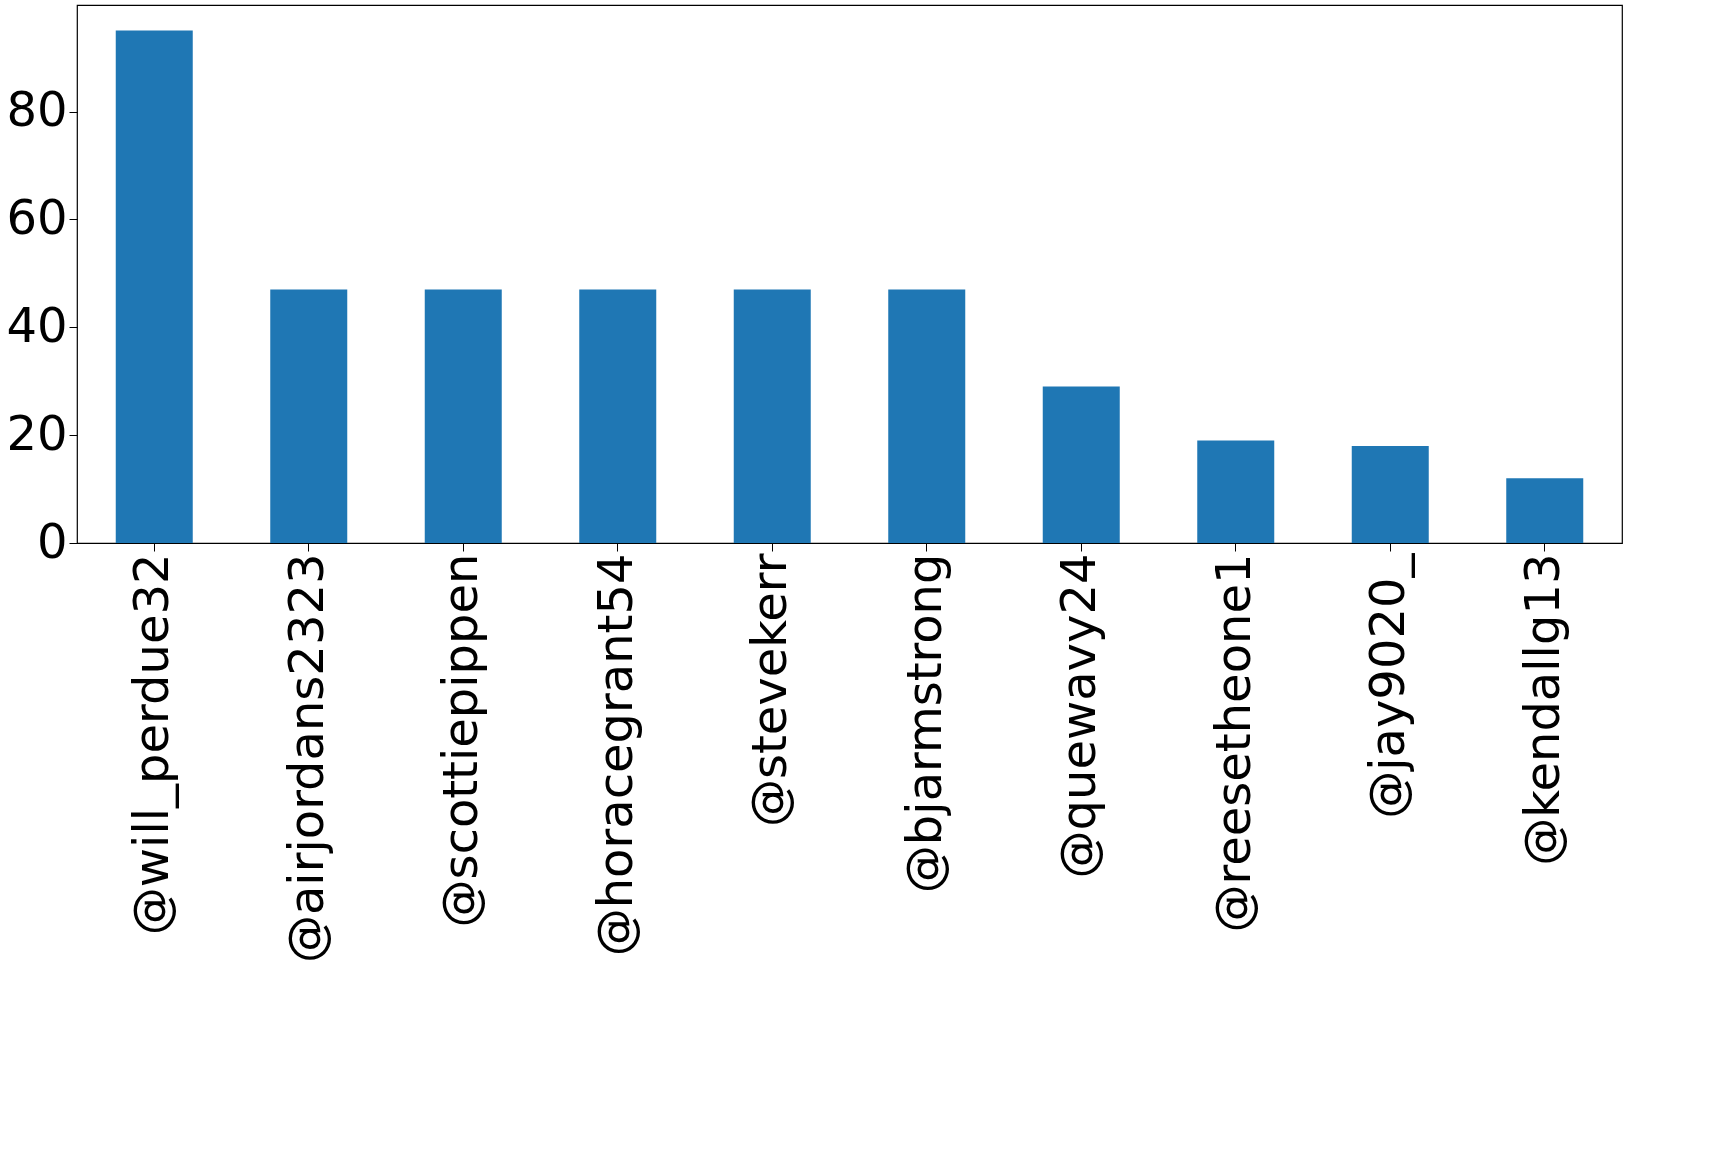  What do you see at coordinates (151, 744) in the screenshot?
I see `x-tick-label: @will_perdue32` at bounding box center [151, 744].